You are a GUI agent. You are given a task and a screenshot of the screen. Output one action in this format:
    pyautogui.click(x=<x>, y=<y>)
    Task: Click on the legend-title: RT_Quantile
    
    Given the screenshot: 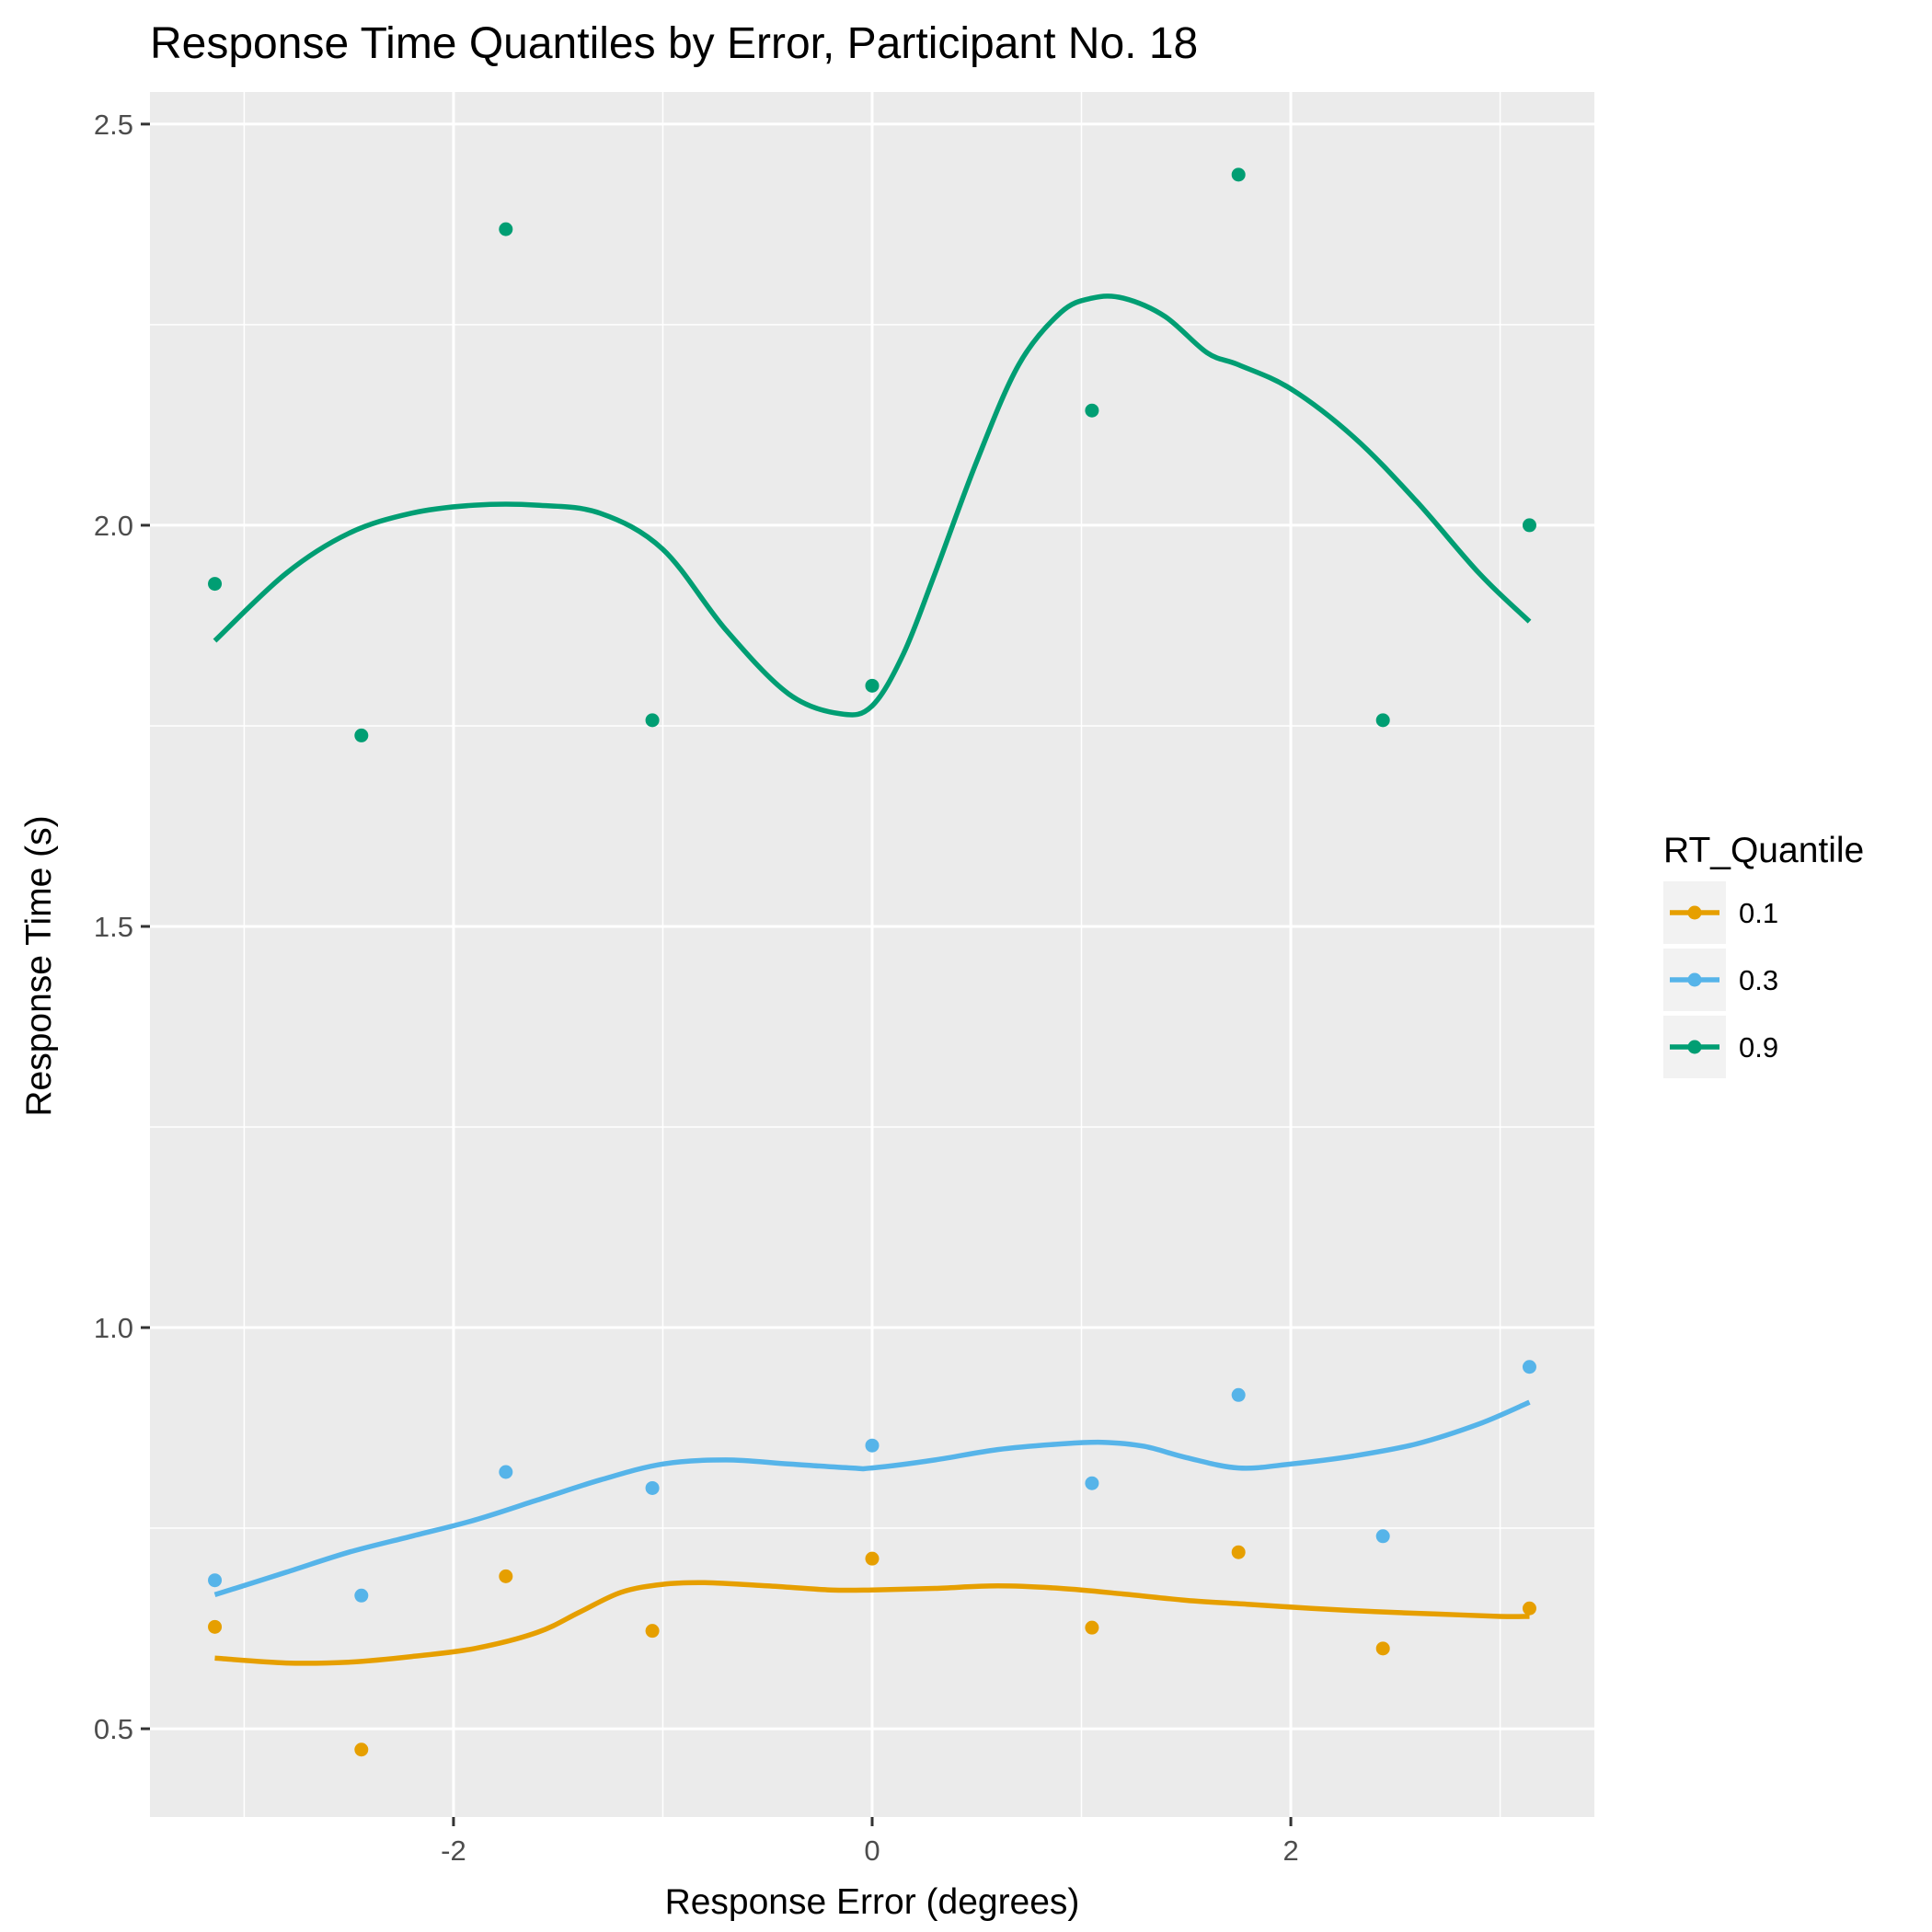 What is the action you would take?
    pyautogui.click(x=1763, y=850)
    